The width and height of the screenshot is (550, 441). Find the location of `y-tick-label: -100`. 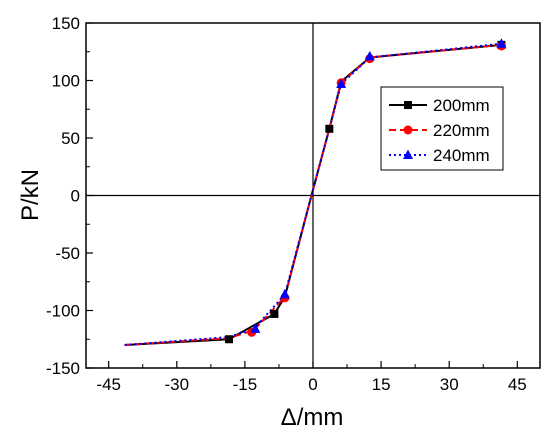

y-tick-label: -100 is located at coordinates (63, 311).